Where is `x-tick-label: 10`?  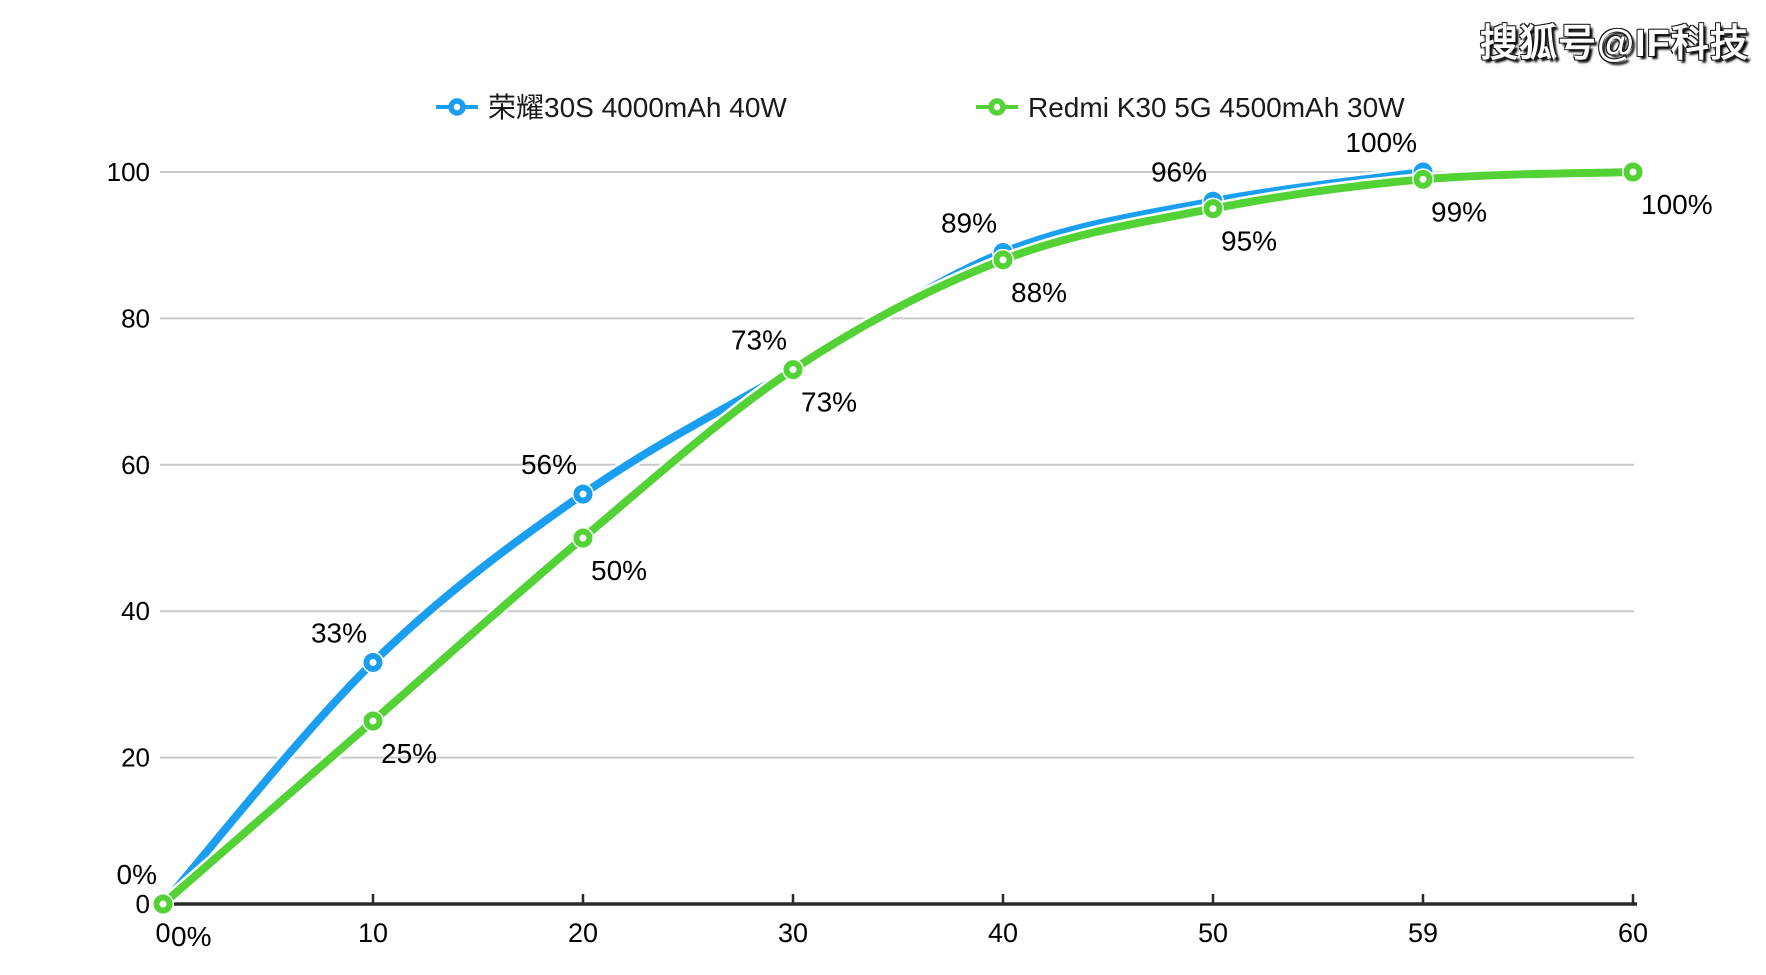 x-tick-label: 10 is located at coordinates (373, 933).